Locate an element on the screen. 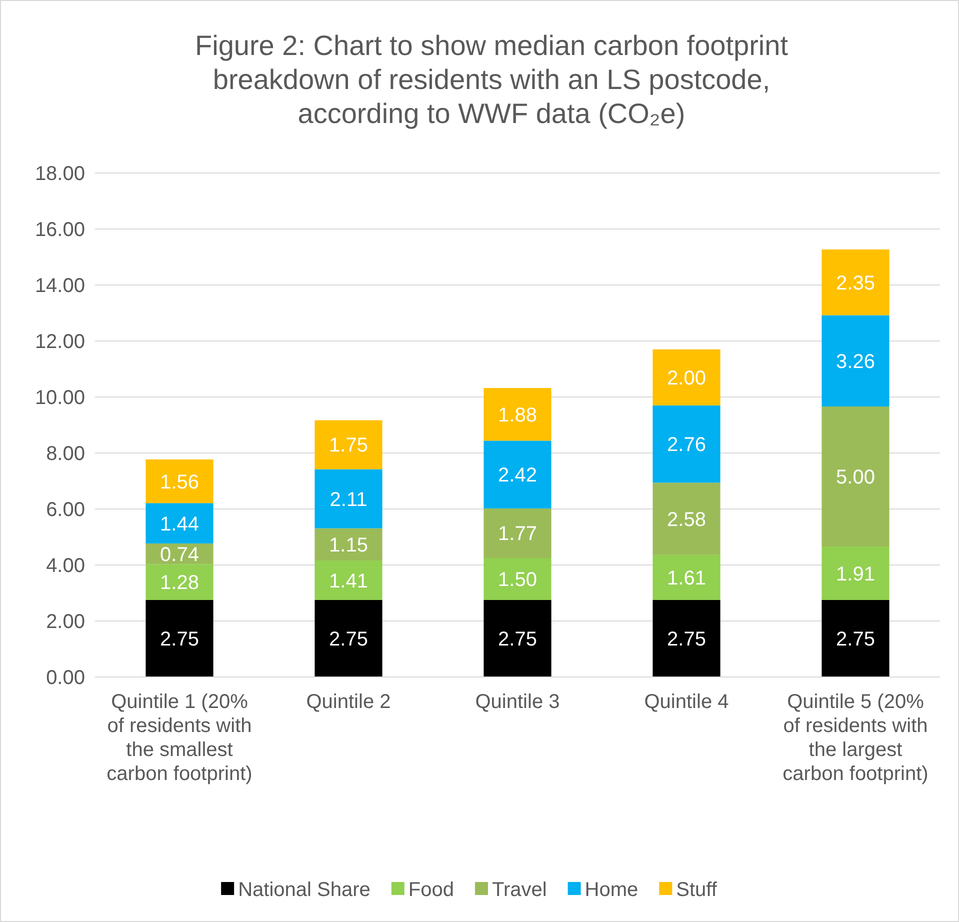  x-tick-label: Quintile 2 is located at coordinates (348, 702).